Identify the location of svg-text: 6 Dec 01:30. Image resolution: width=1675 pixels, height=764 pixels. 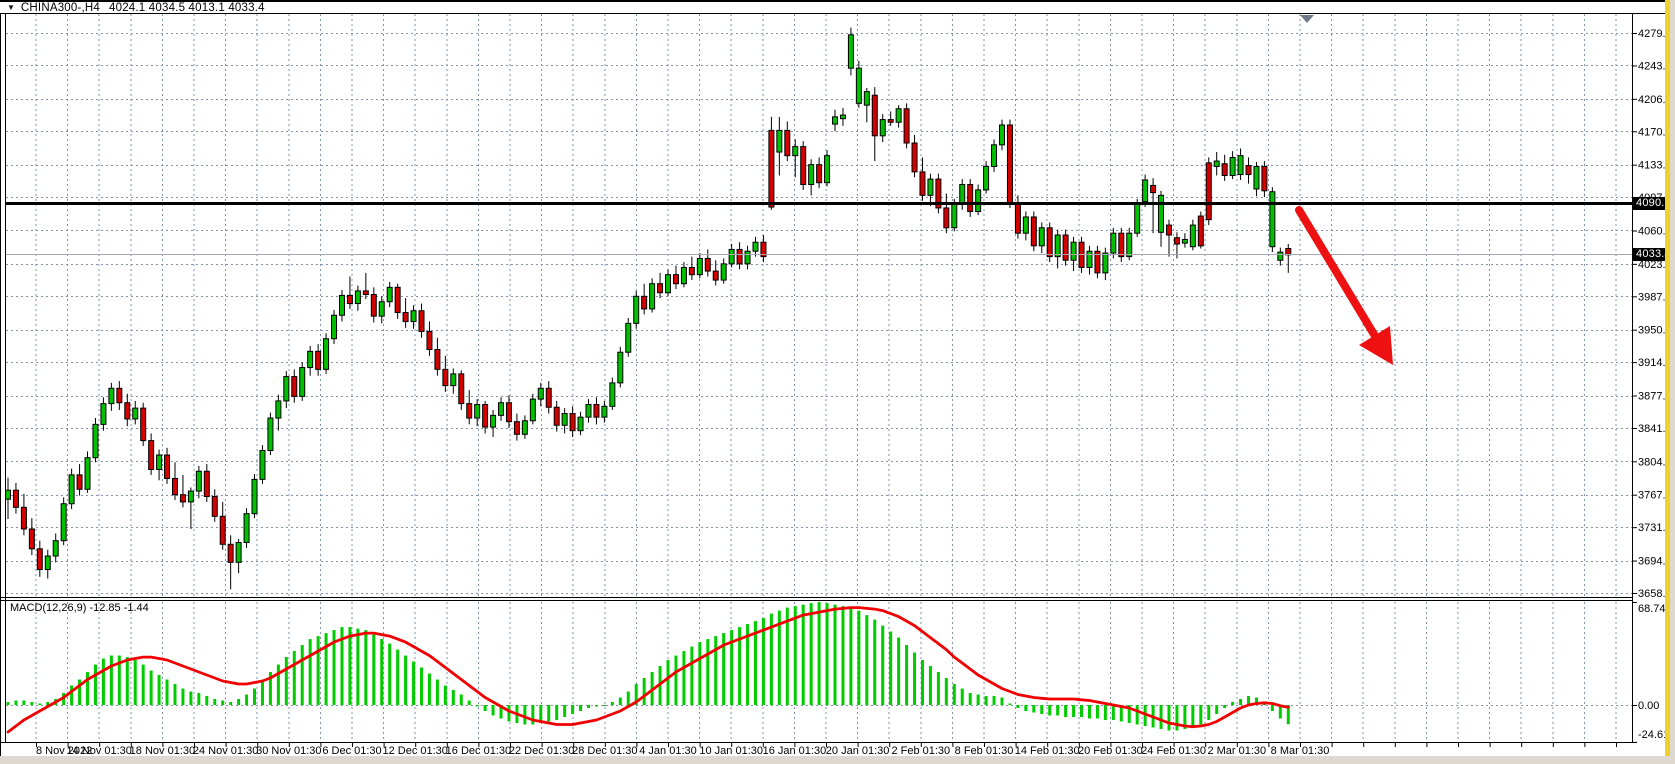
(351, 751).